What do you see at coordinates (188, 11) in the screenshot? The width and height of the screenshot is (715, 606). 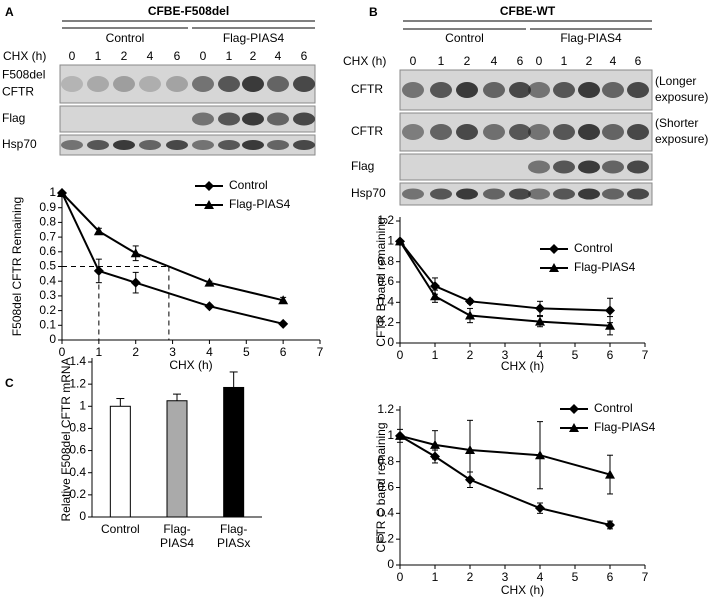 I see `blot-title: CFBE-F508del` at bounding box center [188, 11].